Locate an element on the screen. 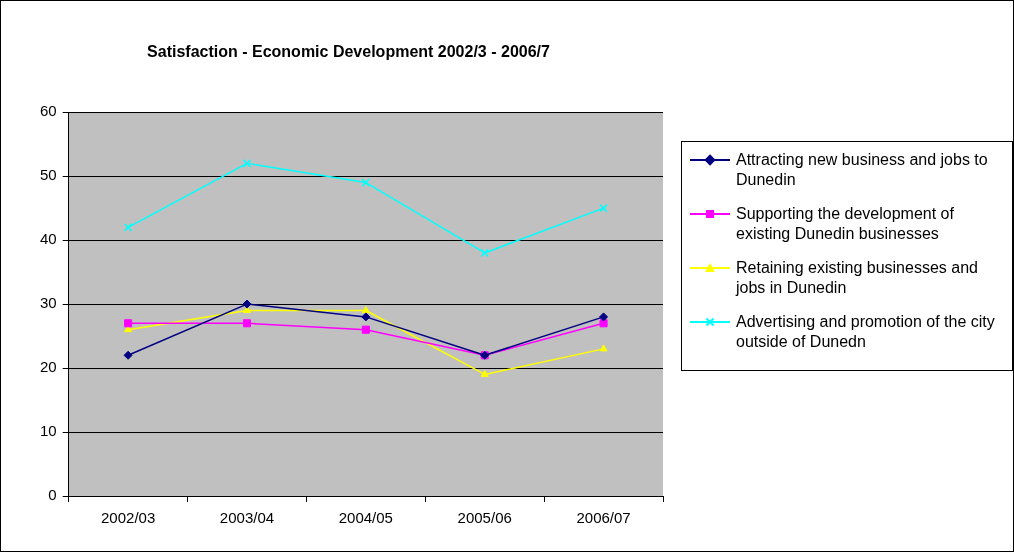 This screenshot has width=1014, height=552. y-tick-label: 50 is located at coordinates (48, 175).